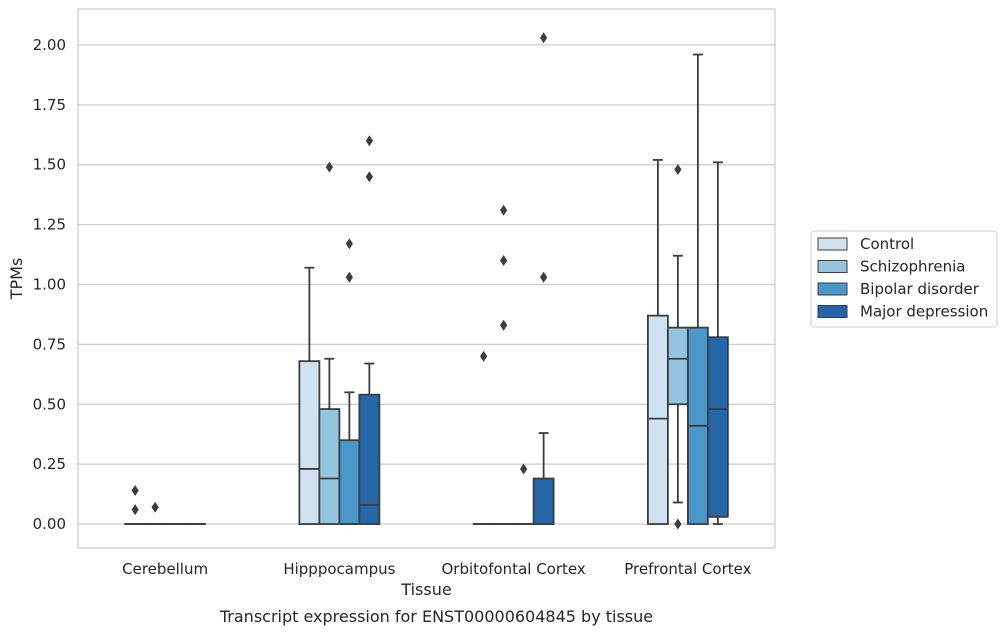 This screenshot has height=634, width=1007. What do you see at coordinates (165, 569) in the screenshot?
I see `x-tick-label: Cerebellum` at bounding box center [165, 569].